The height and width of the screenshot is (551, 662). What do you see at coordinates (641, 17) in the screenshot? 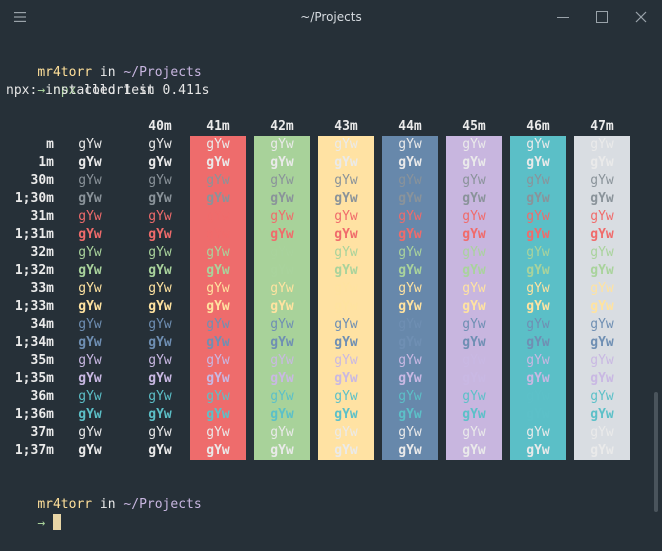
I see `close-icon` at bounding box center [641, 17].